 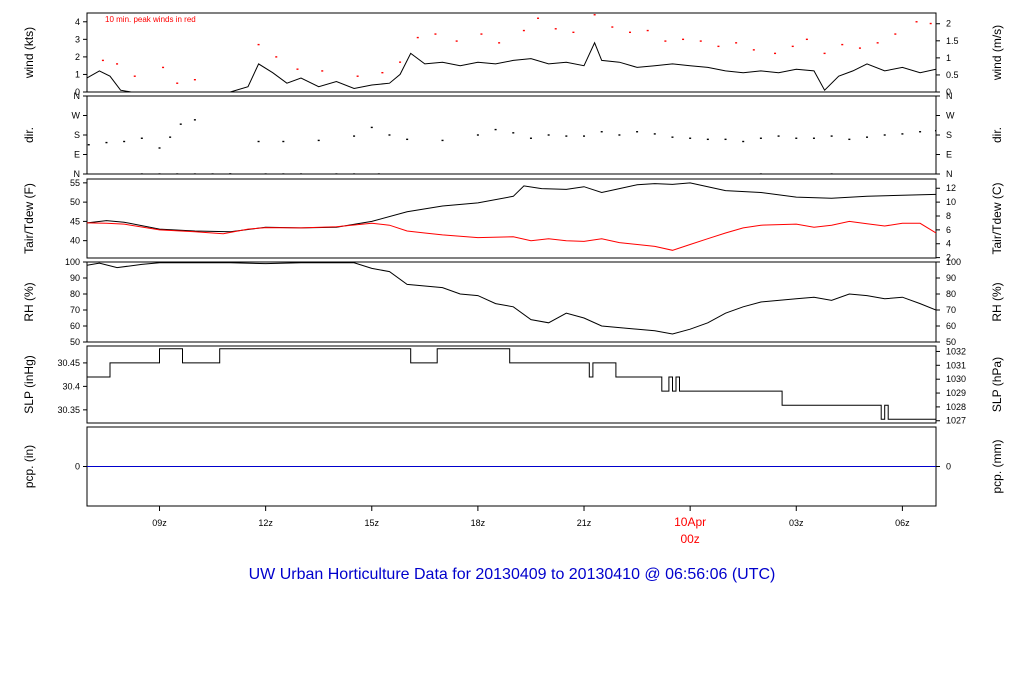 What do you see at coordinates (478, 523) in the screenshot?
I see `x-tick-label: 18z` at bounding box center [478, 523].